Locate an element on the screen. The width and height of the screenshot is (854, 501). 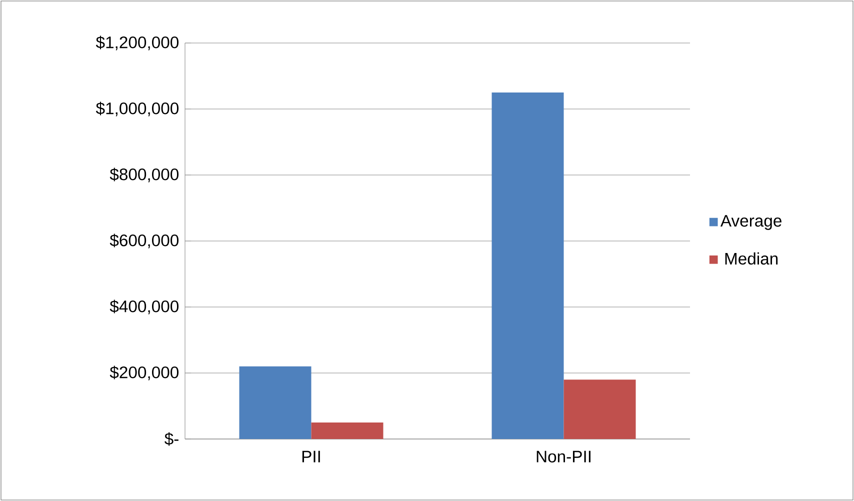
y-tick-label: $1,000,000 is located at coordinates (137, 109).